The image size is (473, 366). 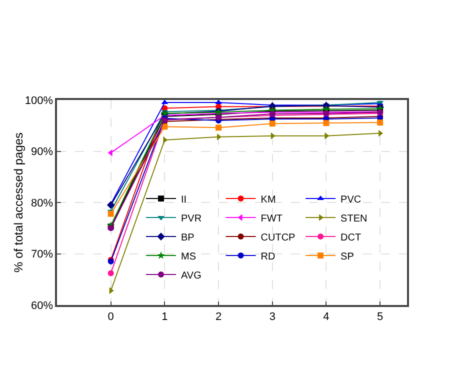 What do you see at coordinates (271, 218) in the screenshot?
I see `legend-label: FWT` at bounding box center [271, 218].